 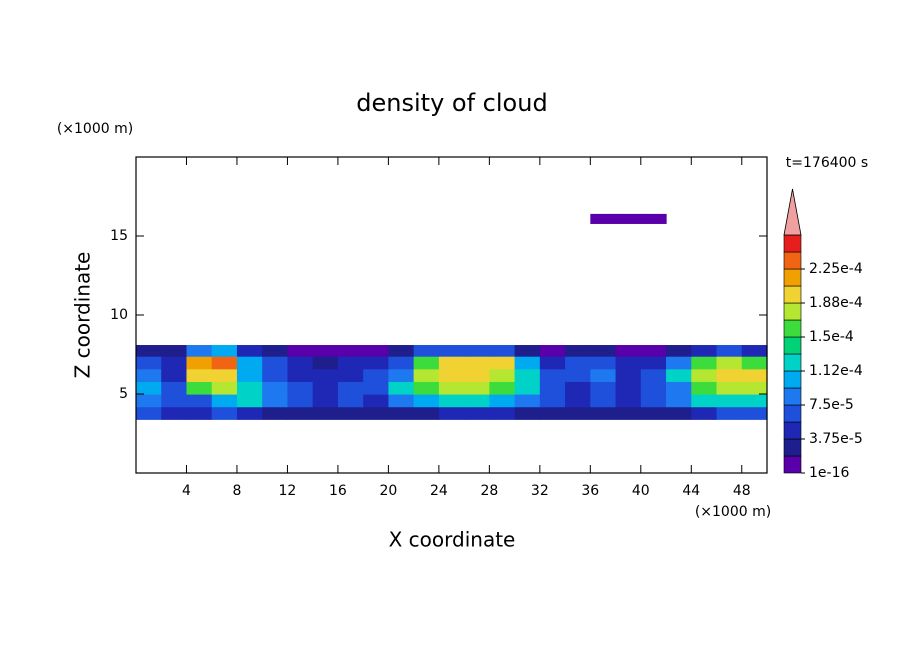 What do you see at coordinates (119, 236) in the screenshot?
I see `y-tick-label: 15` at bounding box center [119, 236].